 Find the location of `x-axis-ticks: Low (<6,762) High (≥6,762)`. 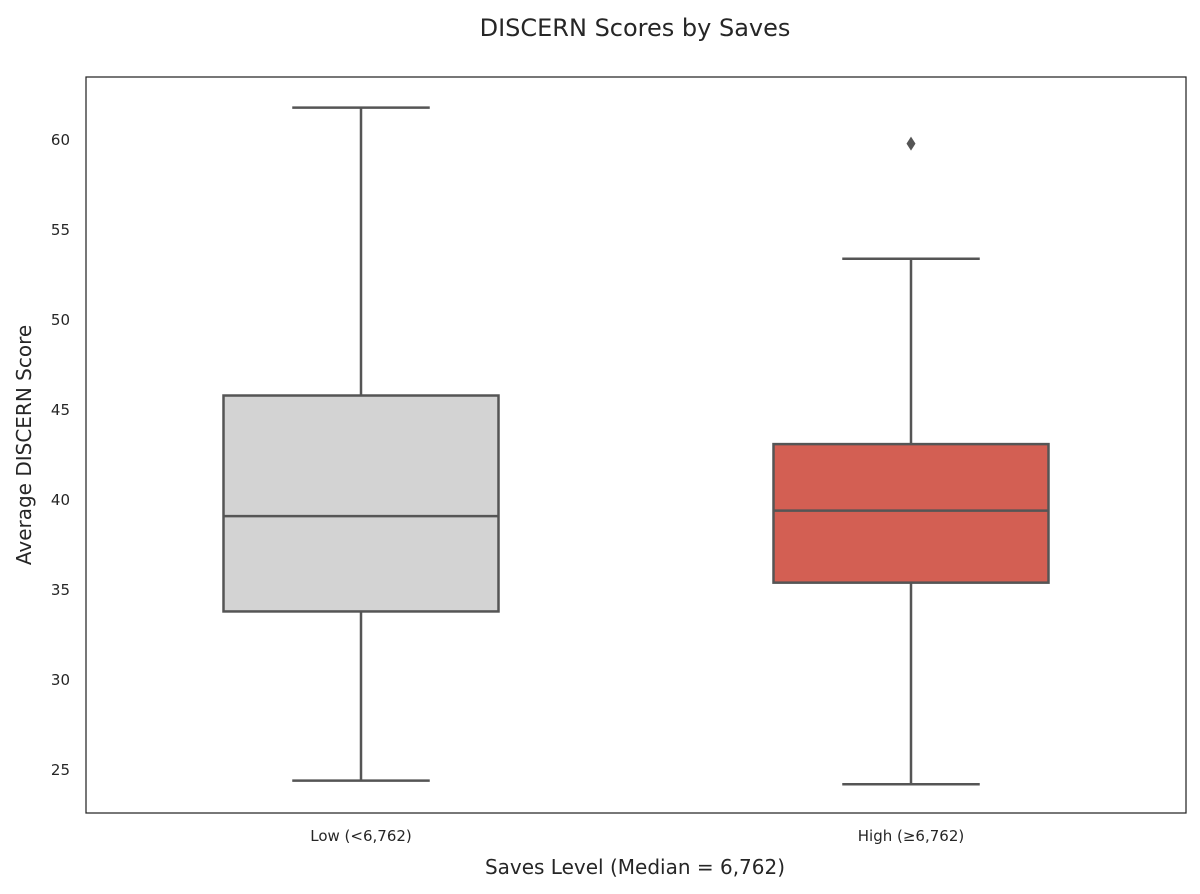

x-axis-ticks: Low (<6,762) High (≥6,762) is located at coordinates (637, 836).